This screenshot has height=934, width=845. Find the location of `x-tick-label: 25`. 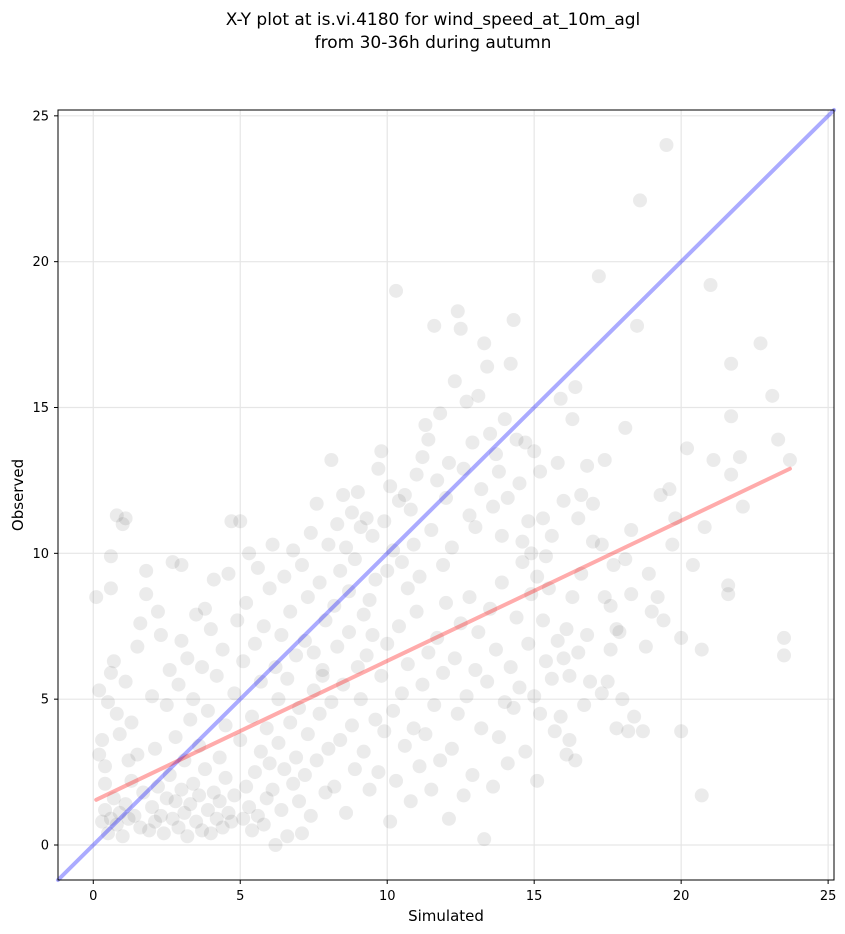

x-tick-label: 25 is located at coordinates (828, 896).